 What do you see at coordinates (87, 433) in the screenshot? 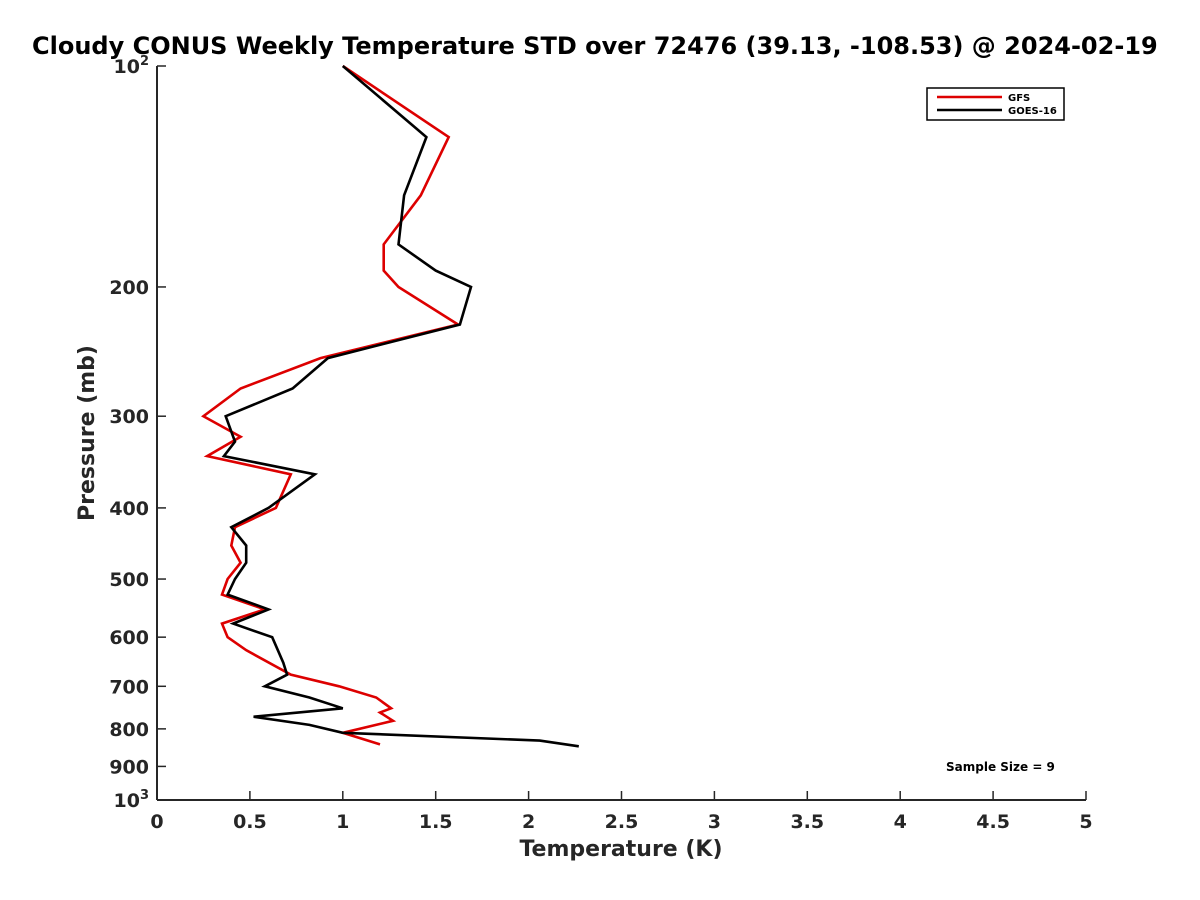
I see `y-axis-label: Pressure (mb)` at bounding box center [87, 433].